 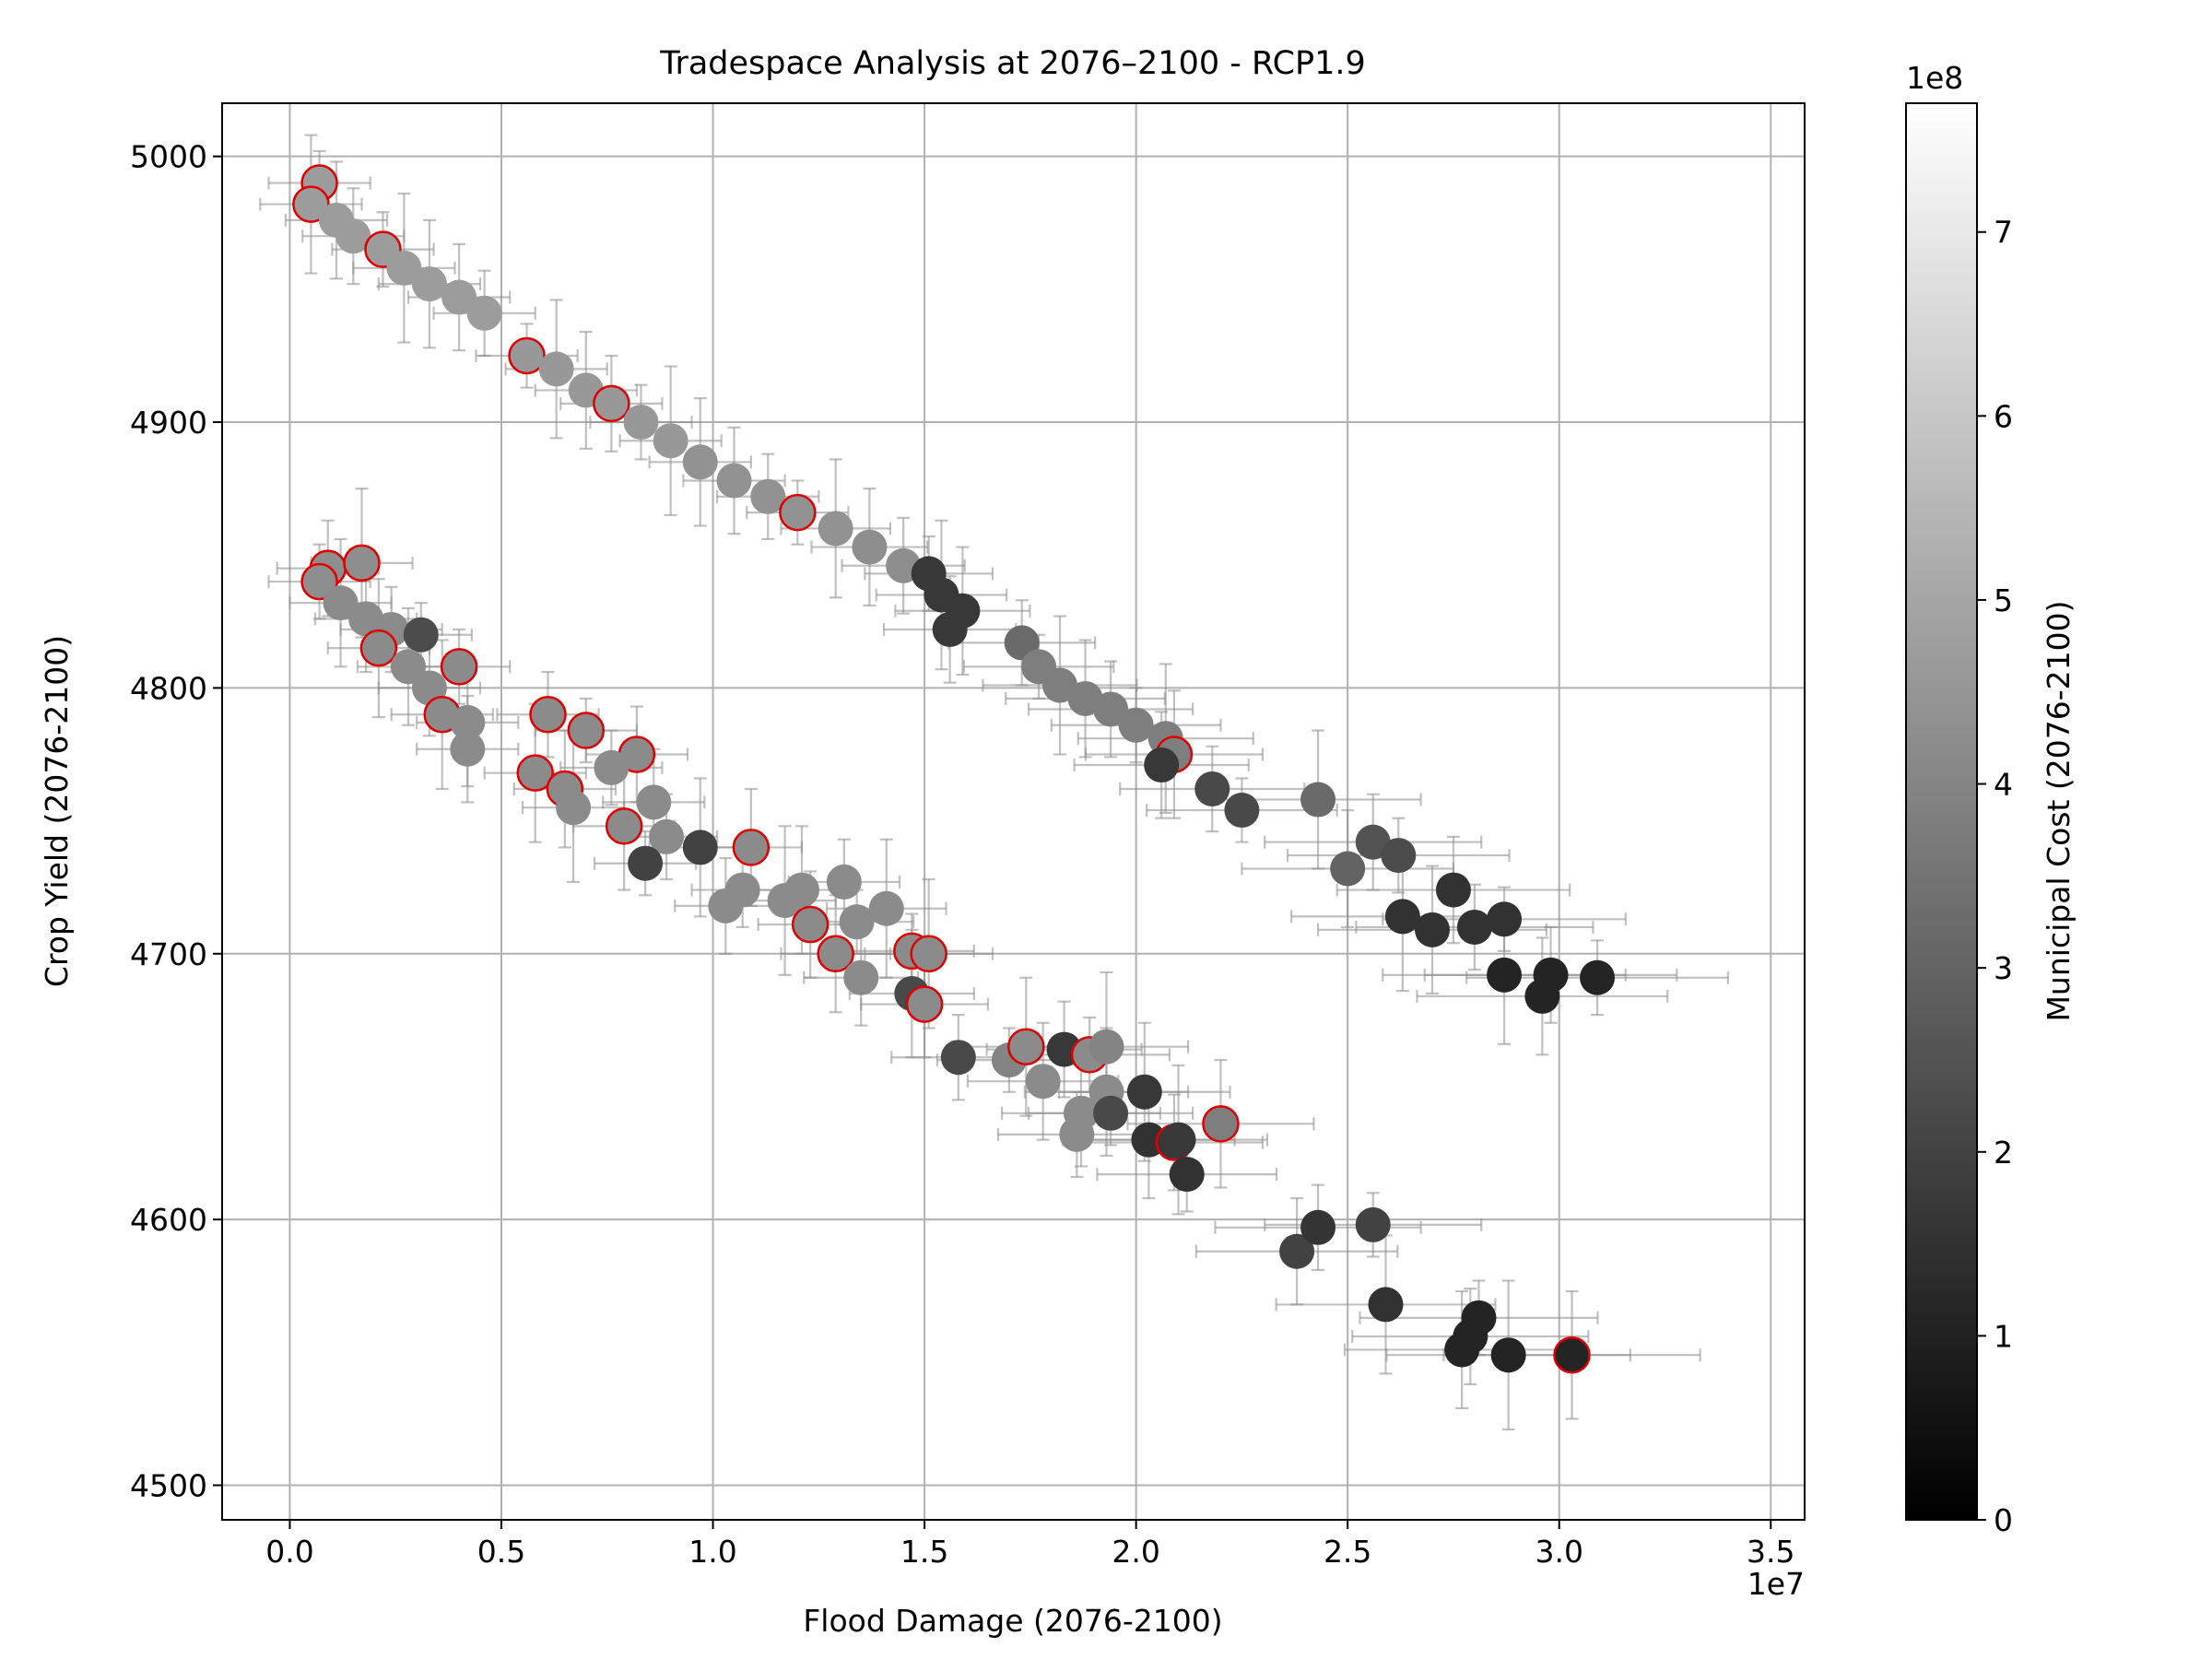 I want to click on x-axis-ticks: 0.0 0.5 1.0 1.5 2.0 2.5 3.0 3.5, so click(x=1030, y=1545).